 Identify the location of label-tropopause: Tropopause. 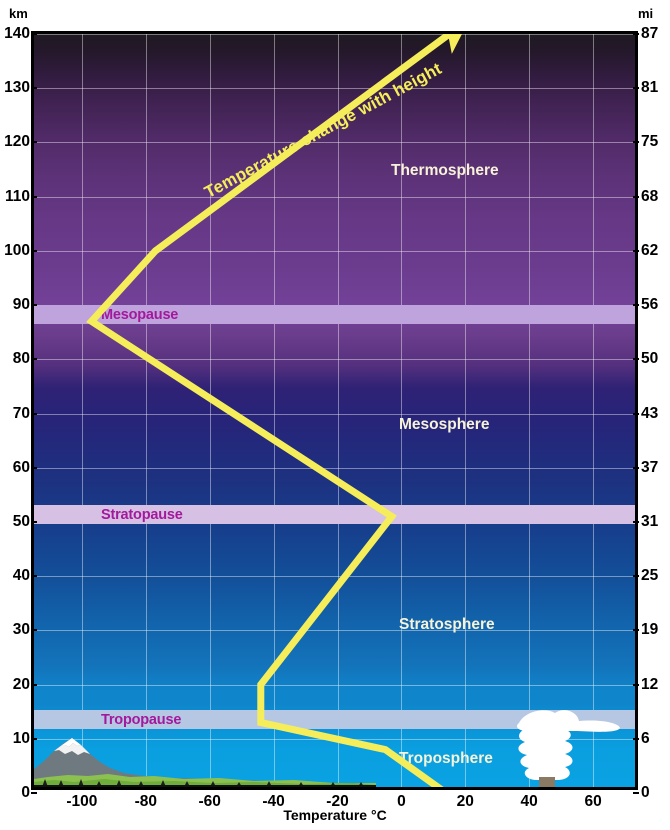
(141, 719).